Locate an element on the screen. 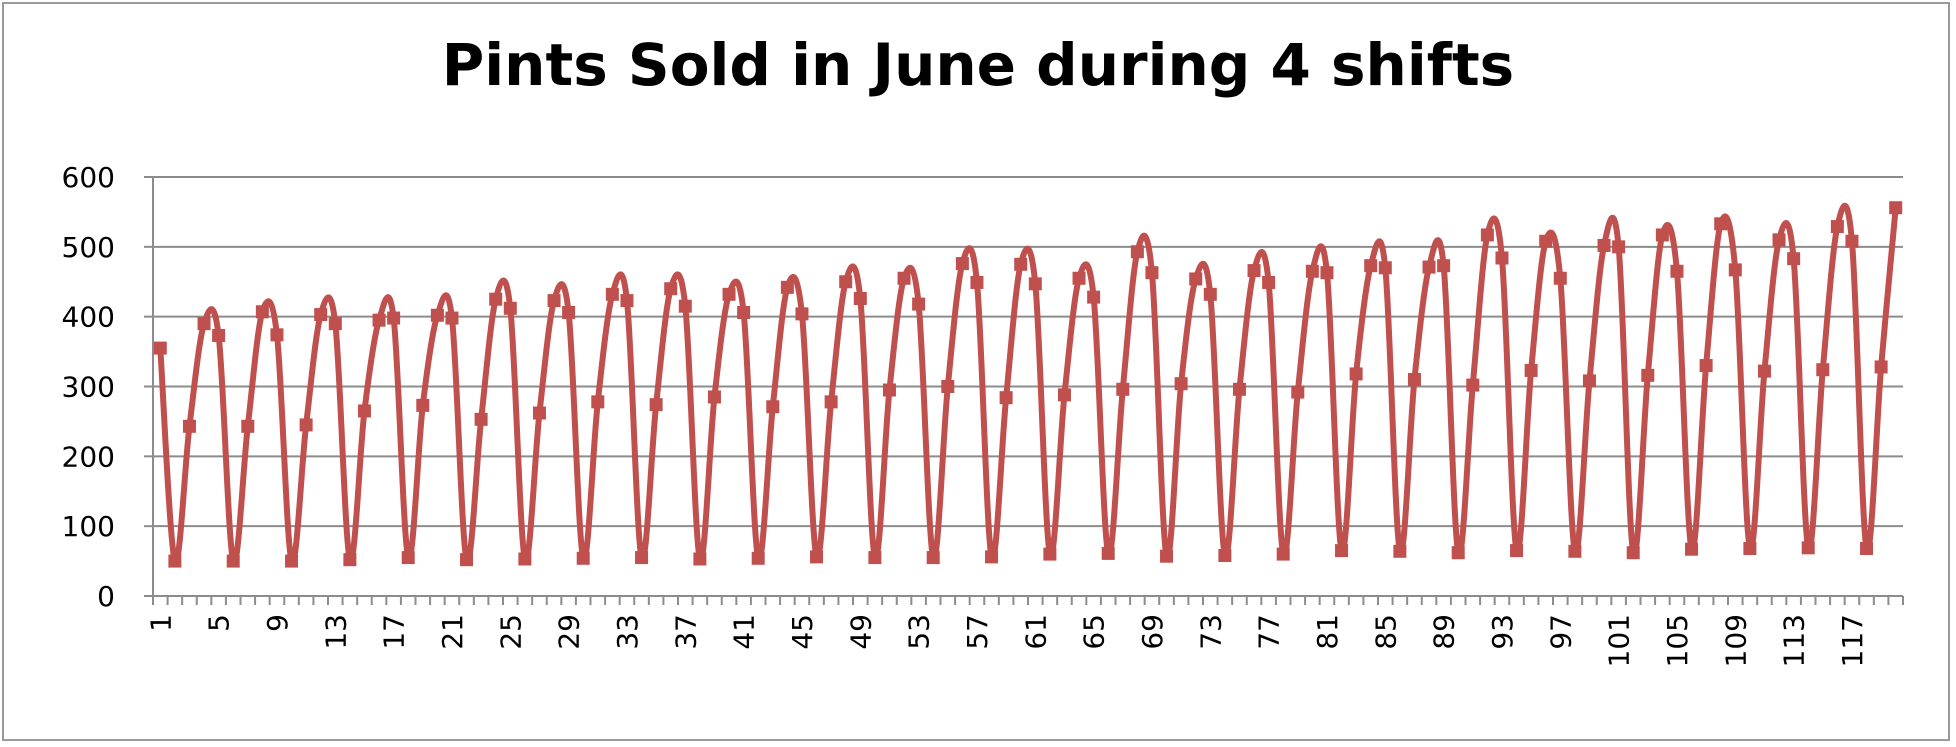 This screenshot has width=1956, height=747. y-tick-label: 600 is located at coordinates (88, 177).